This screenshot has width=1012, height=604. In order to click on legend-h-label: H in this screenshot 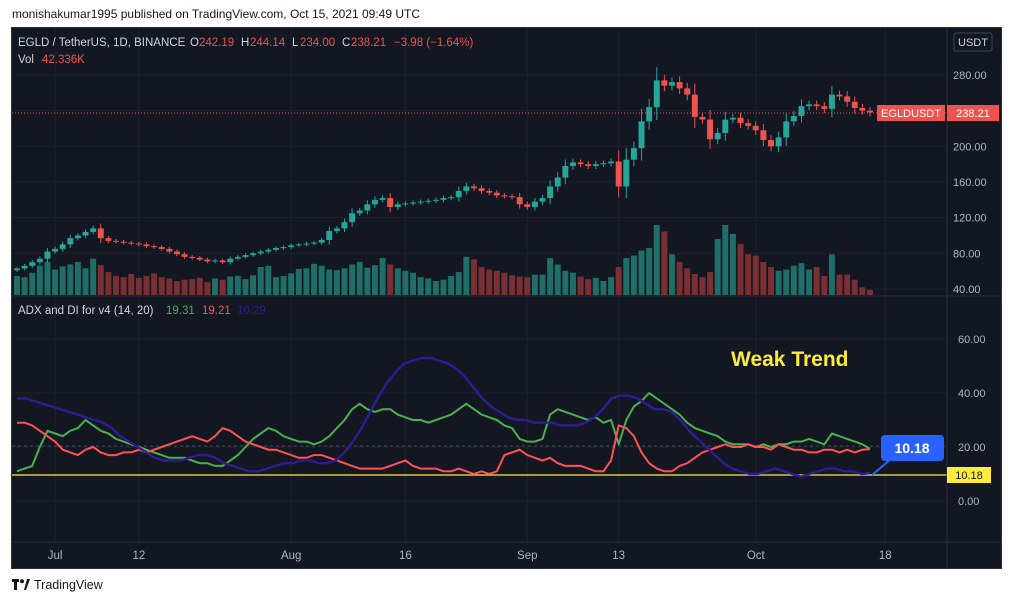, I will do `click(245, 43)`.